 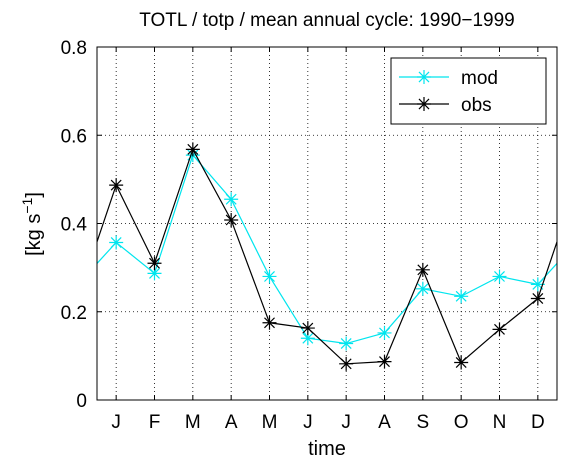 I want to click on y-label-close: ], so click(x=34, y=195).